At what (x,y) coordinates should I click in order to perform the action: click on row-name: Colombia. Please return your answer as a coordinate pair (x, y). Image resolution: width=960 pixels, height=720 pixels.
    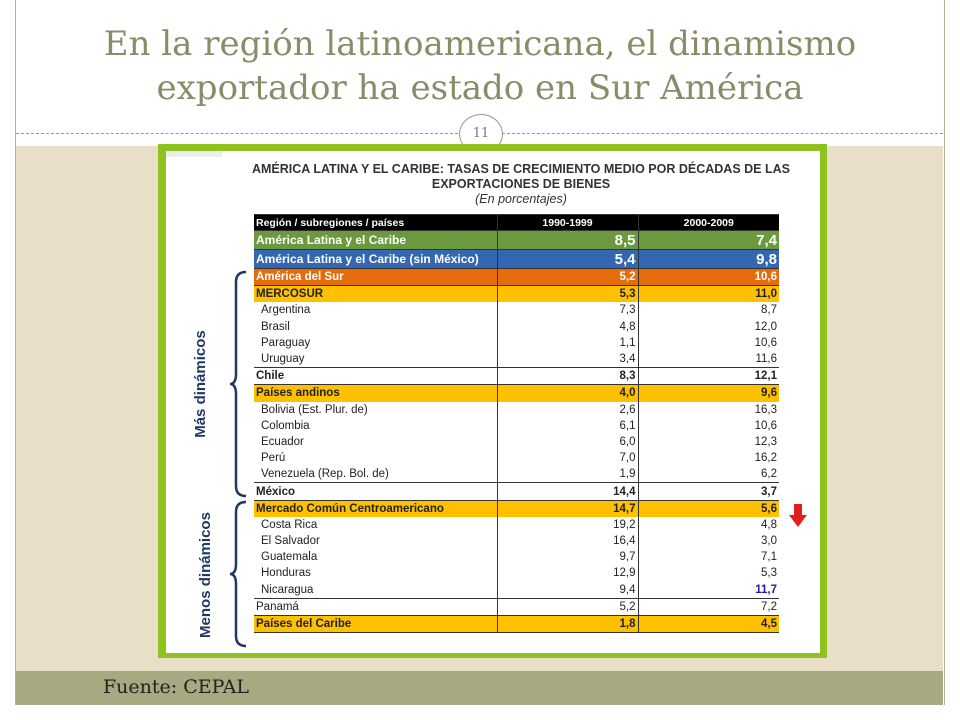
    Looking at the image, I should click on (285, 425).